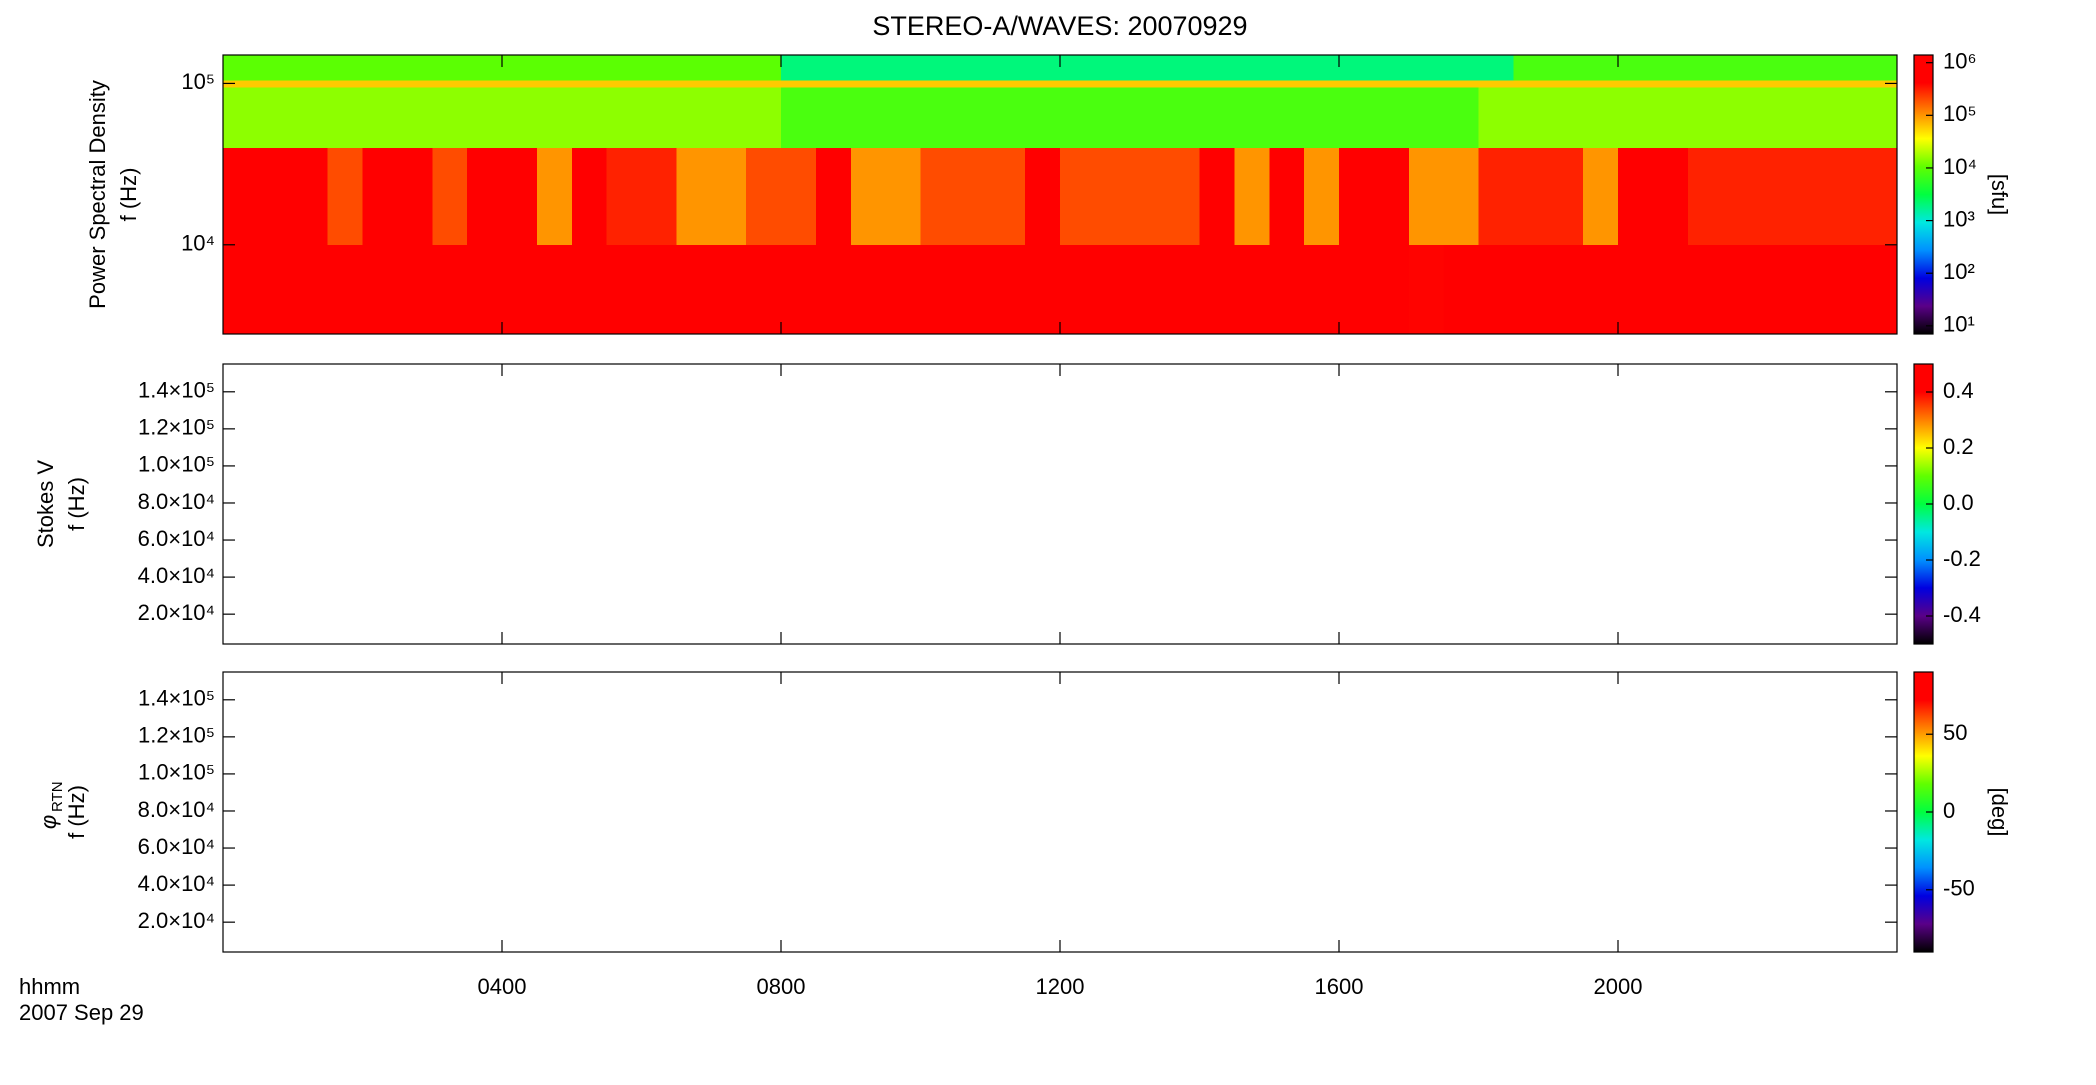 The height and width of the screenshot is (1085, 2096). I want to click on x-tick-label: 2000, so click(1618, 986).